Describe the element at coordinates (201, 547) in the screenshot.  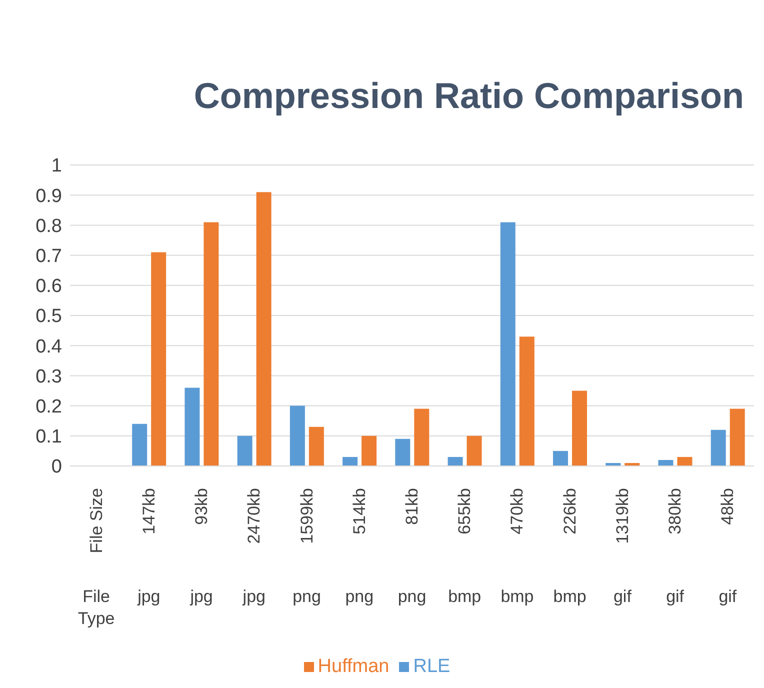
I see `category-label: 93kb jpg` at that location.